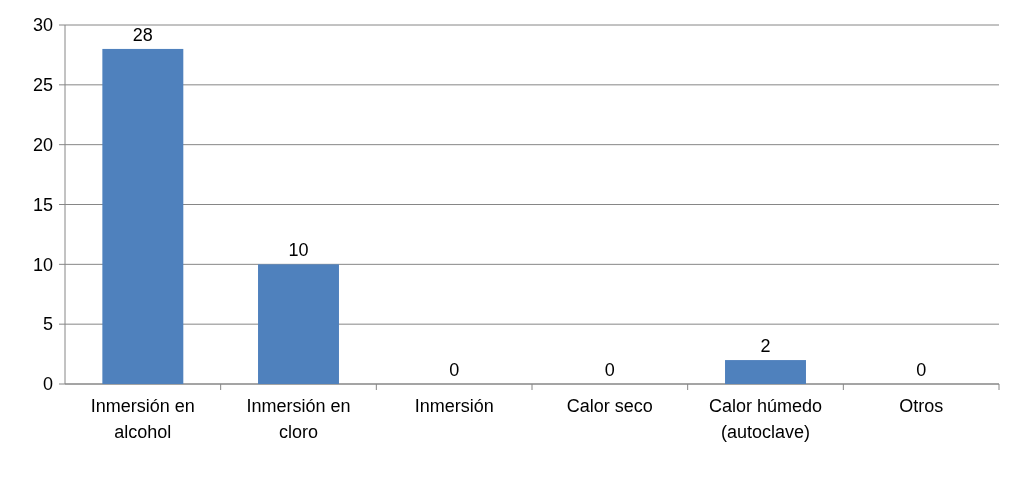 The image size is (1021, 479). What do you see at coordinates (142, 34) in the screenshot?
I see `data-label: 28` at bounding box center [142, 34].